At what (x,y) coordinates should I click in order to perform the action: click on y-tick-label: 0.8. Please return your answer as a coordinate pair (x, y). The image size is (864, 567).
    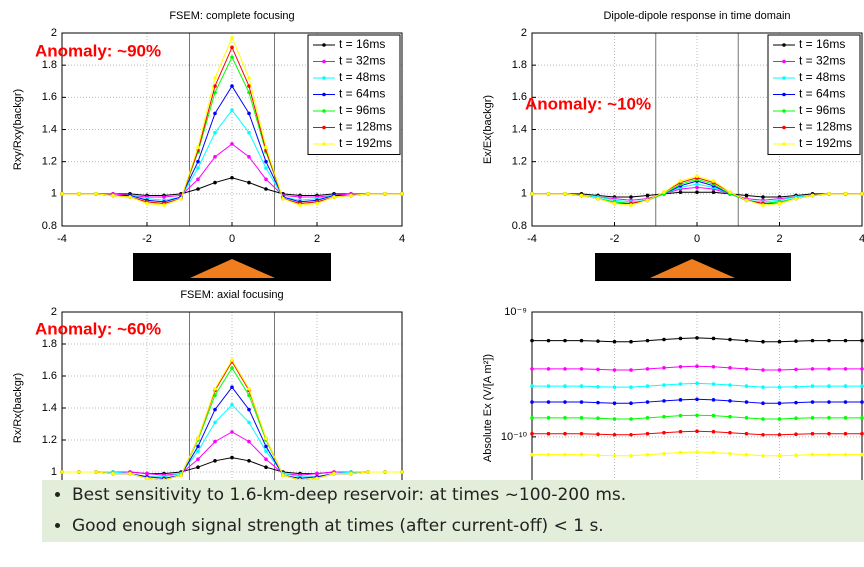
    Looking at the image, I should click on (49, 226).